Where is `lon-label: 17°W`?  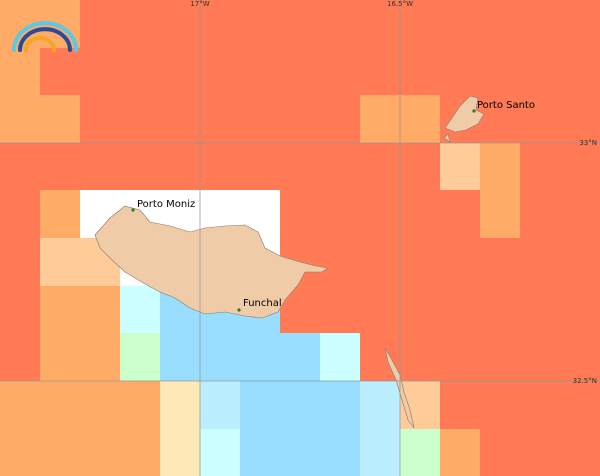
lon-label: 17°W is located at coordinates (199, 4).